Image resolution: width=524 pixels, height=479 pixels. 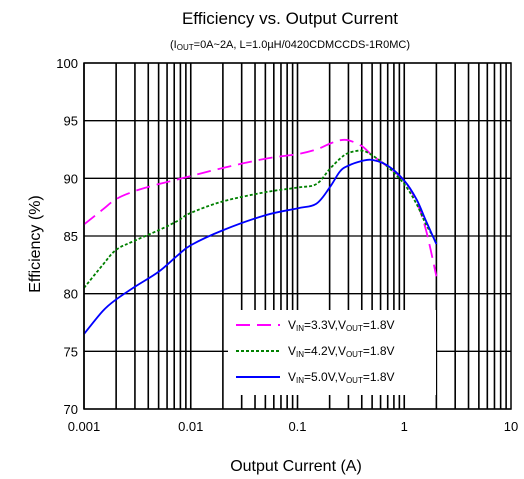 What do you see at coordinates (71, 178) in the screenshot?
I see `y-tick-label: 90` at bounding box center [71, 178].